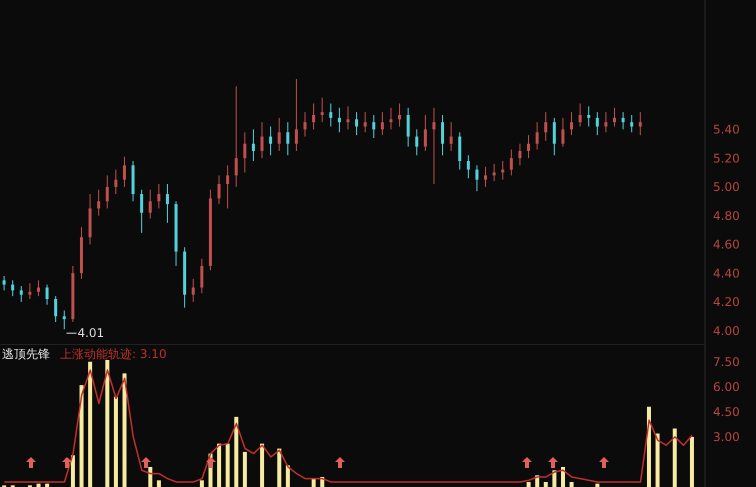 The width and height of the screenshot is (756, 487). I want to click on y-tick-label: 5.40, so click(726, 129).